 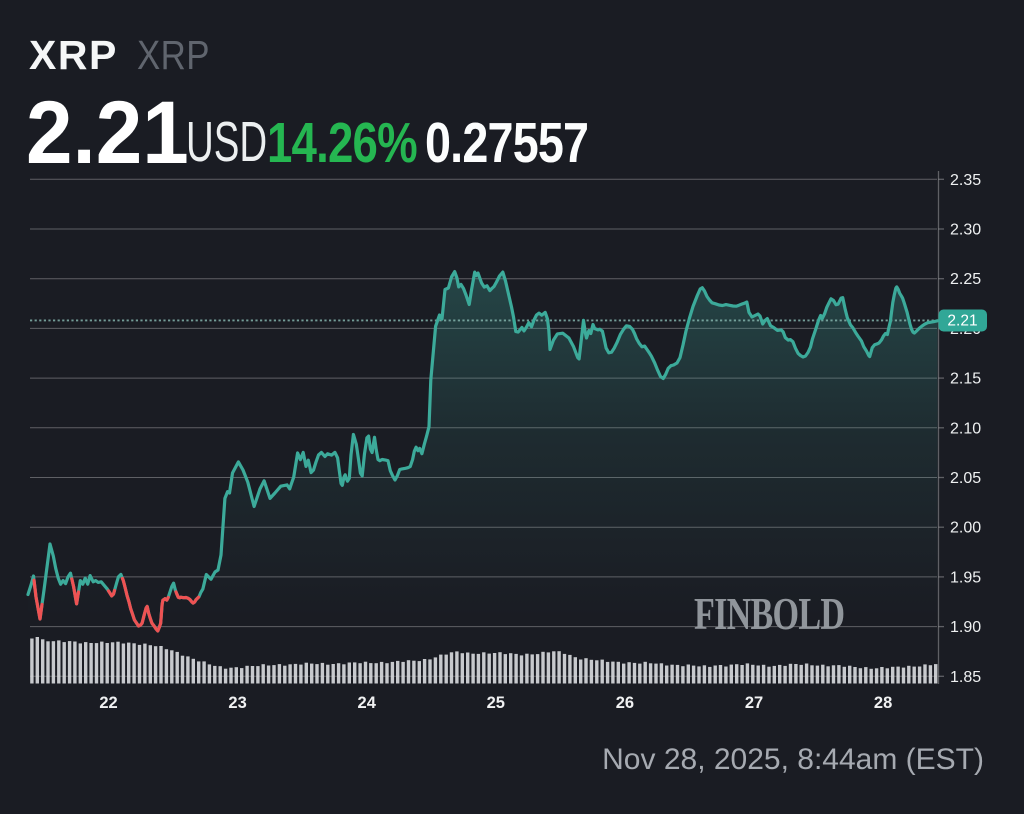 What do you see at coordinates (965, 478) in the screenshot?
I see `svg-text: 2.05` at bounding box center [965, 478].